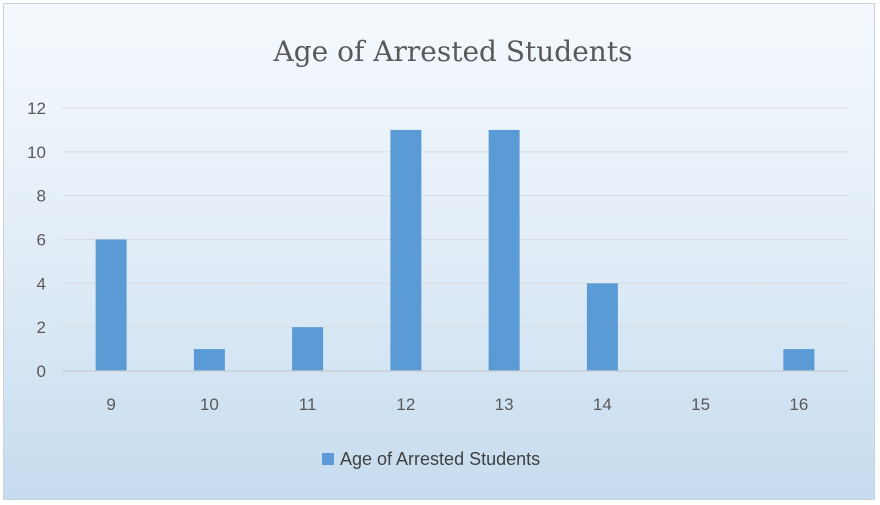  I want to click on x-tick-label: 16, so click(798, 404).